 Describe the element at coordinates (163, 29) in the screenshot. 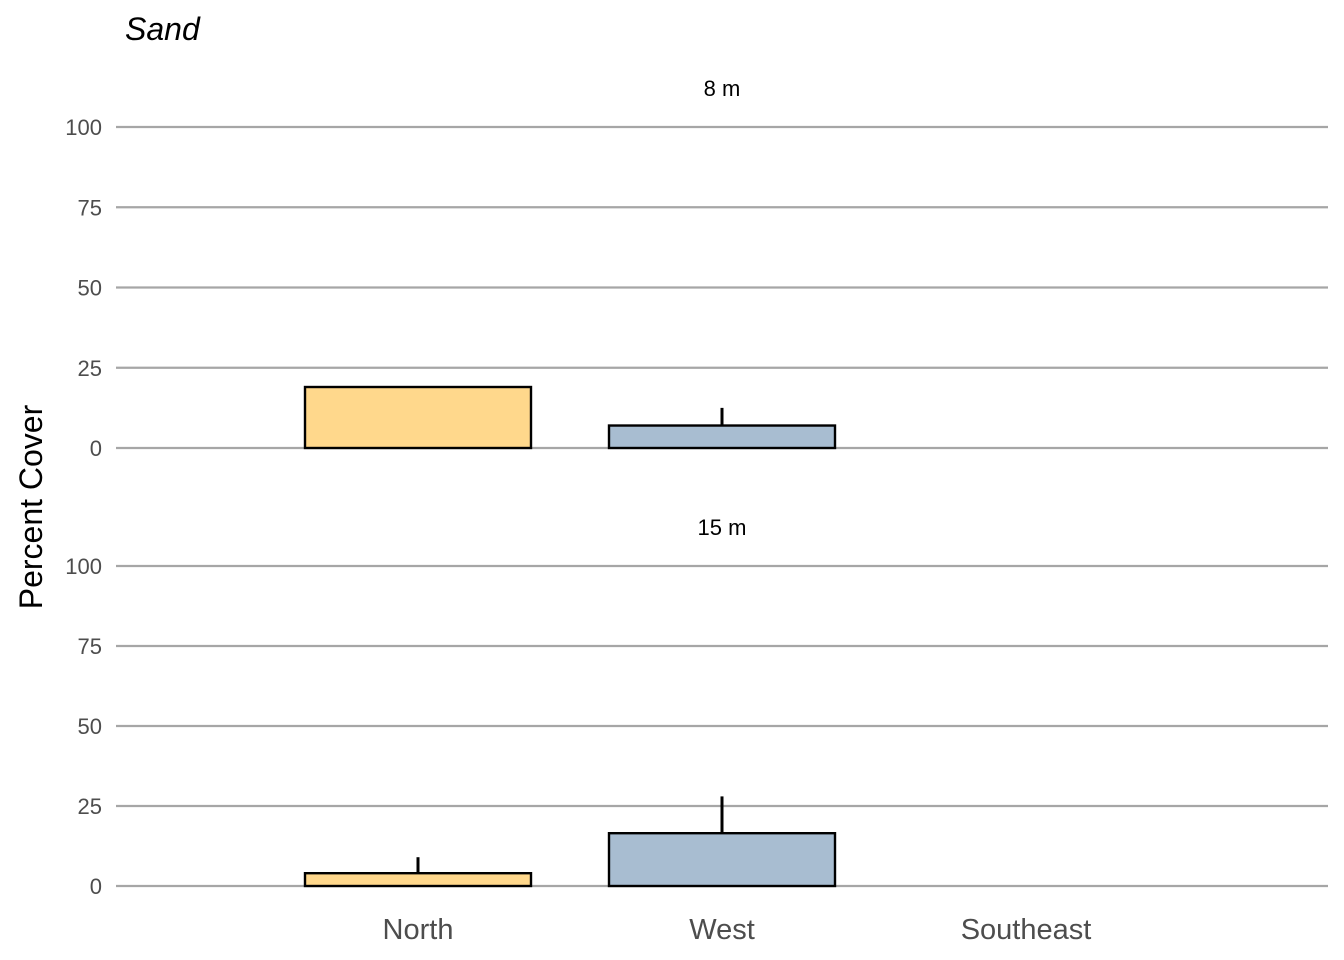

I see `chart-title: Sand` at that location.